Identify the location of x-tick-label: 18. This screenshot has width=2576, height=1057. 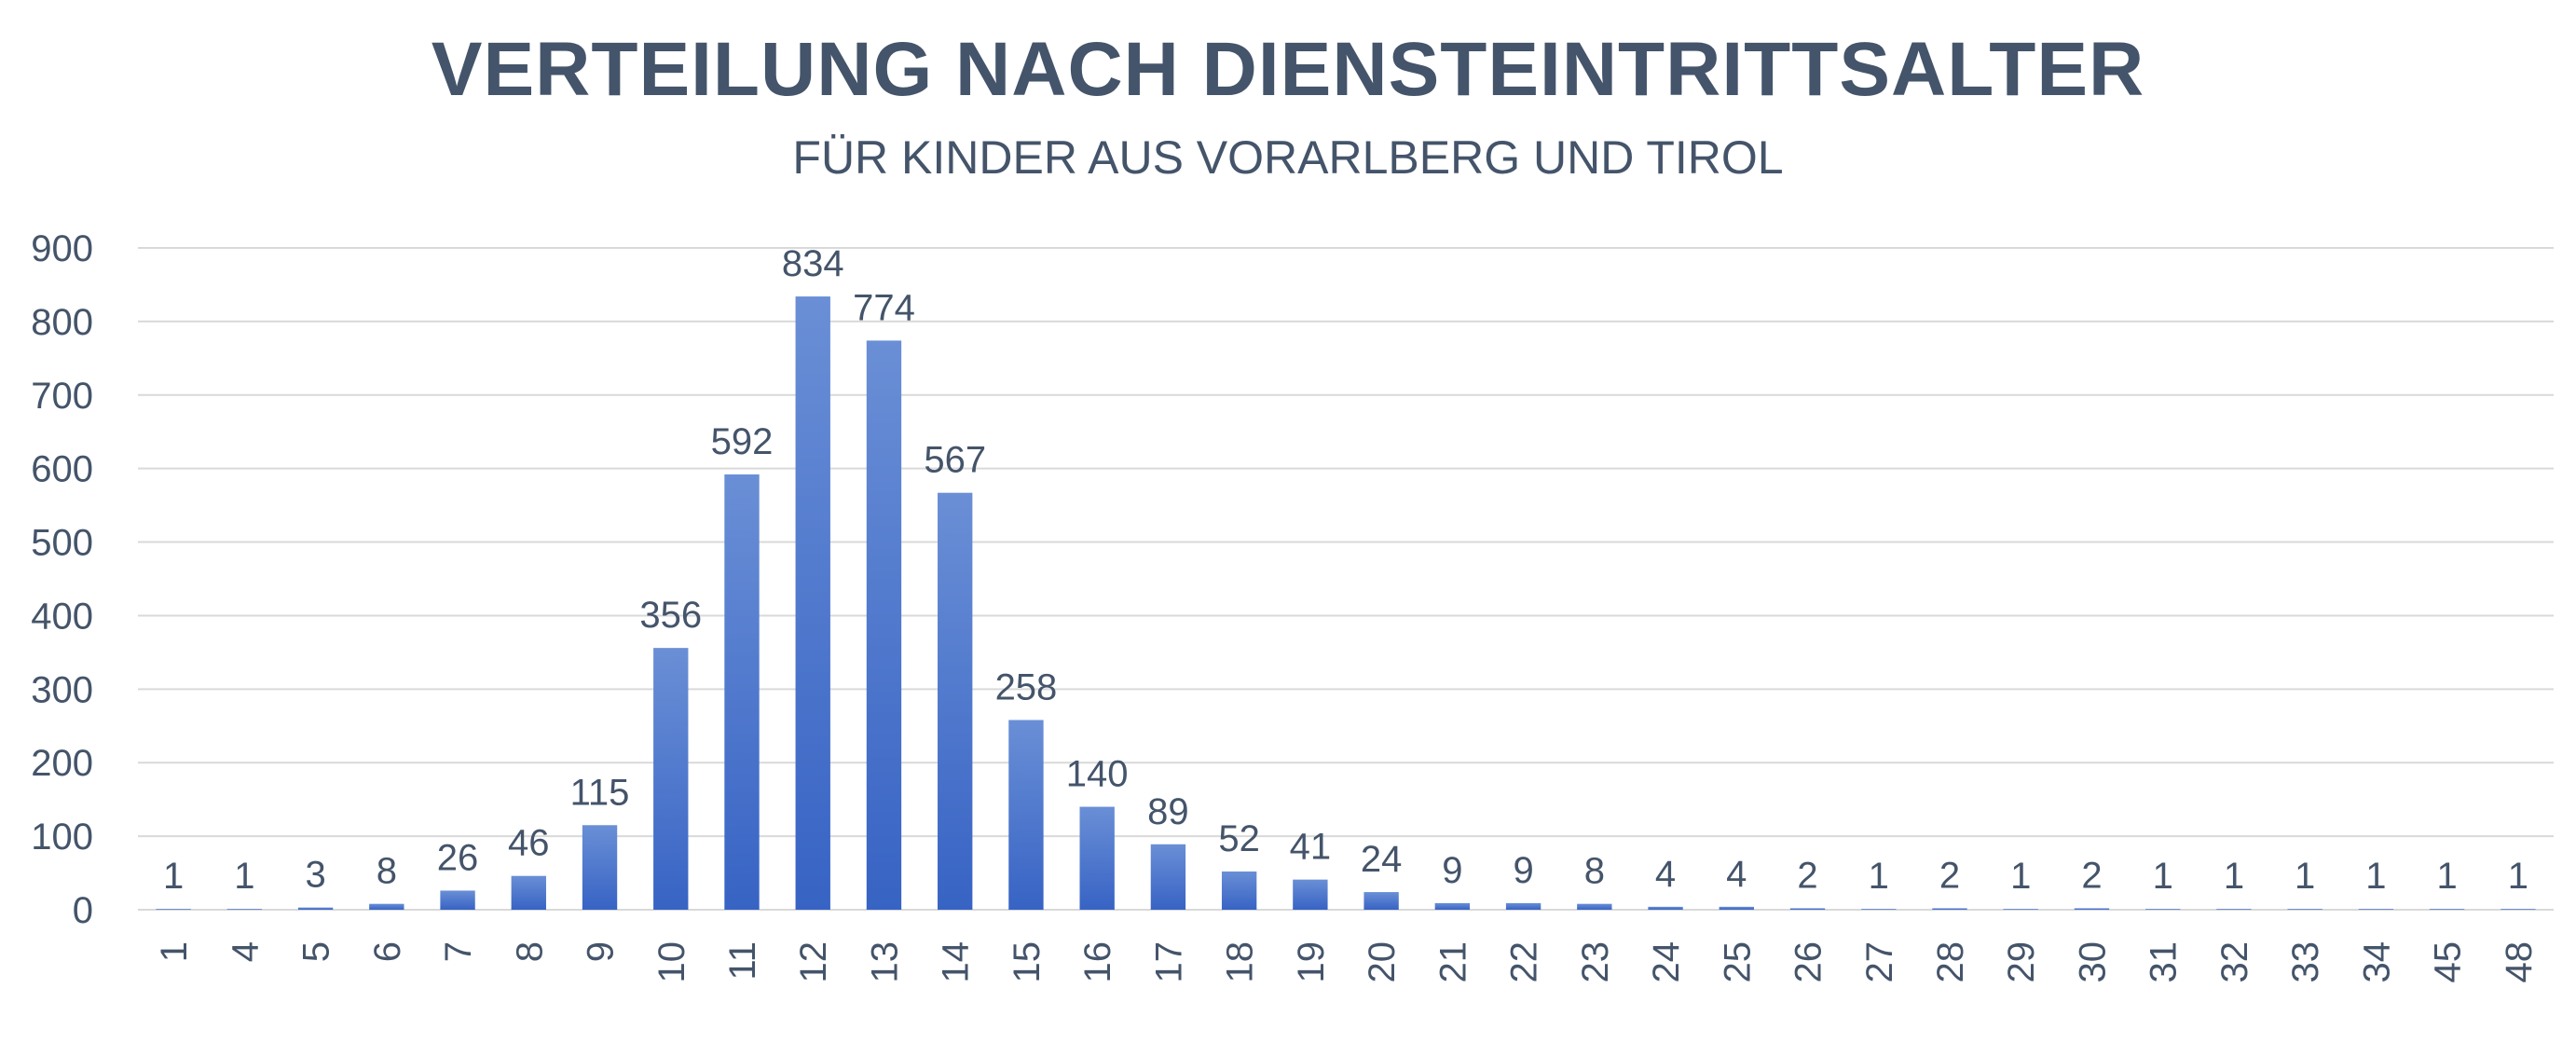
(1240, 962).